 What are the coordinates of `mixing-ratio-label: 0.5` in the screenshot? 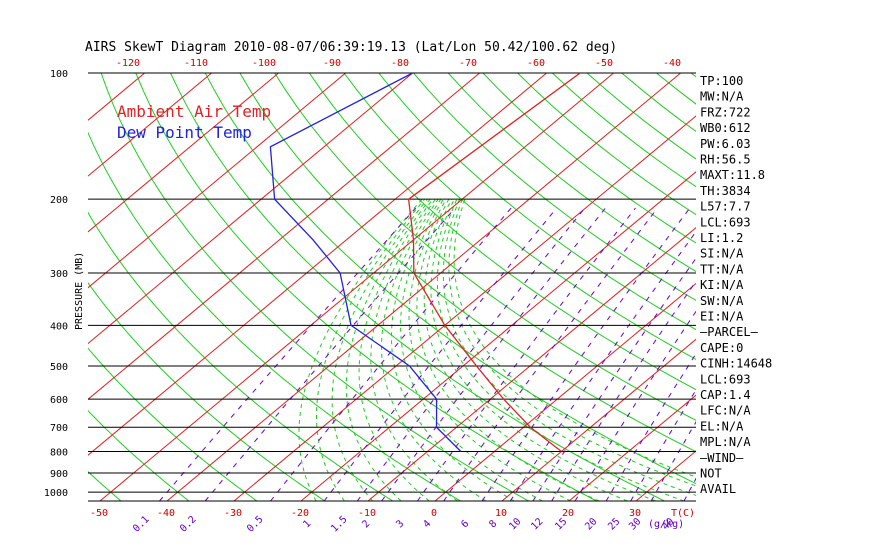 It's located at (255, 524).